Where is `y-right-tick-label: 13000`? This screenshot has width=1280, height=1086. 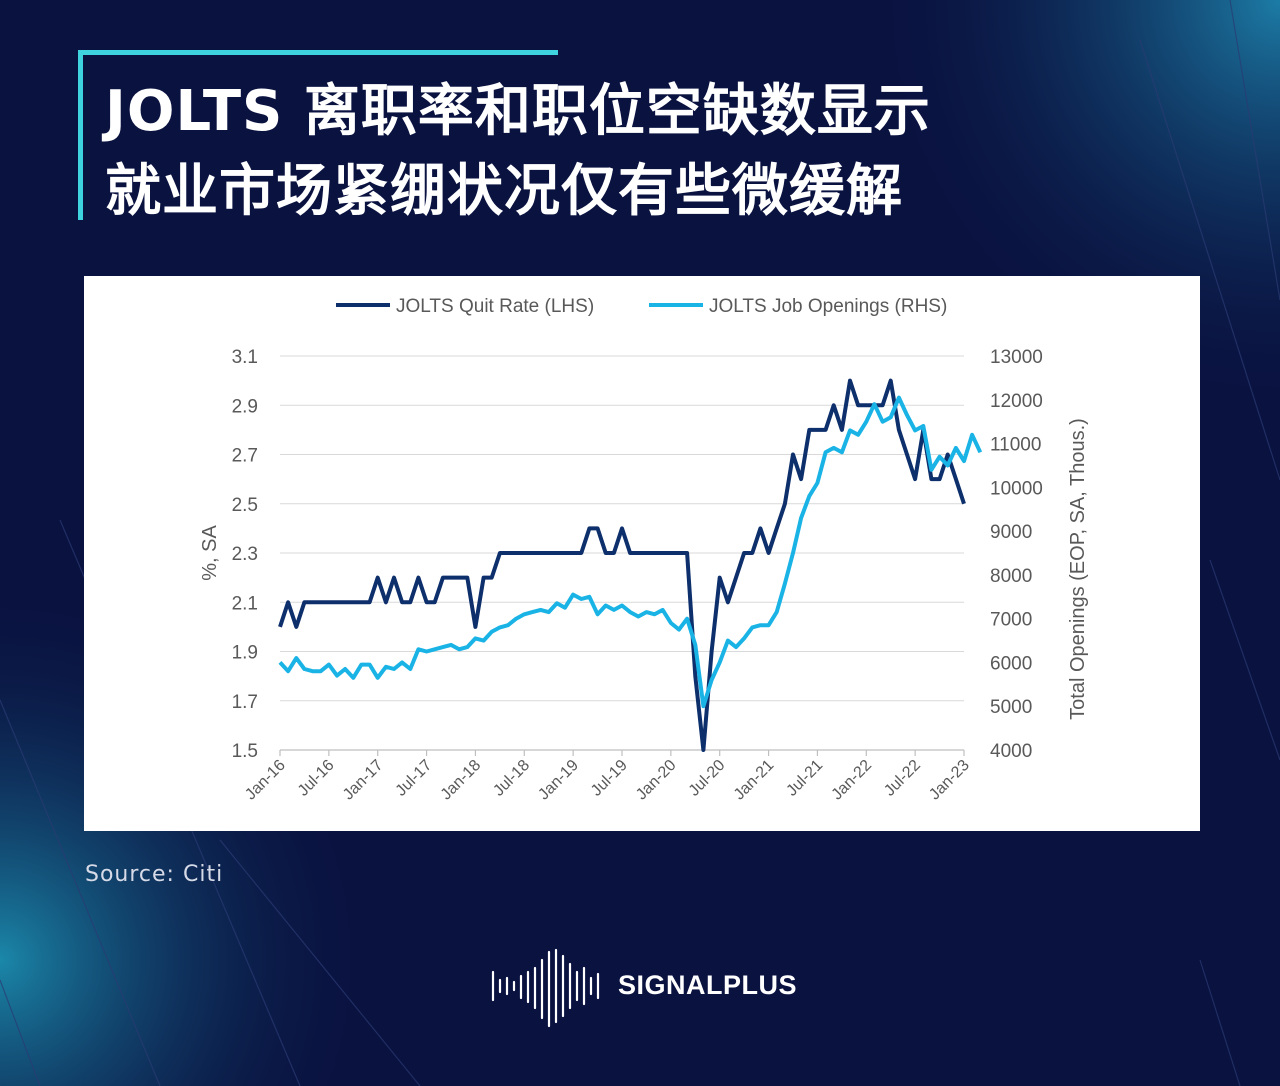
y-right-tick-label: 13000 is located at coordinates (1016, 357).